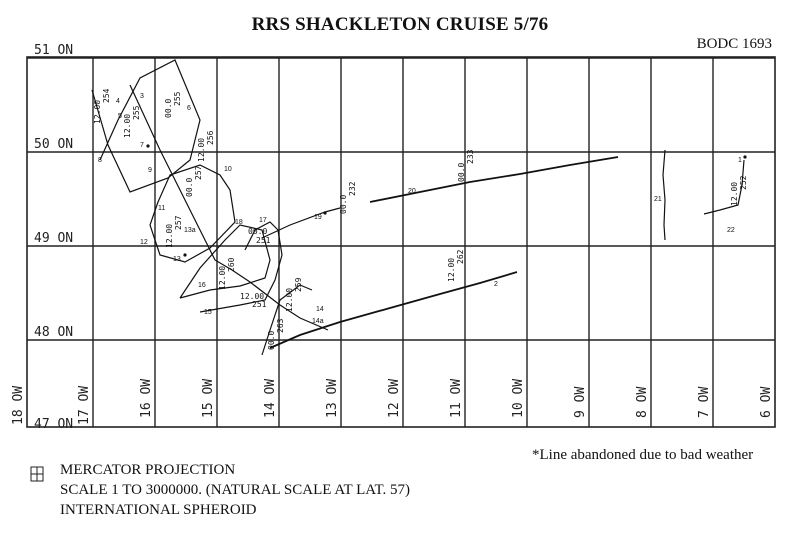  What do you see at coordinates (146, 126) in the screenshot?
I see `track-box-north` at bounding box center [146, 126].